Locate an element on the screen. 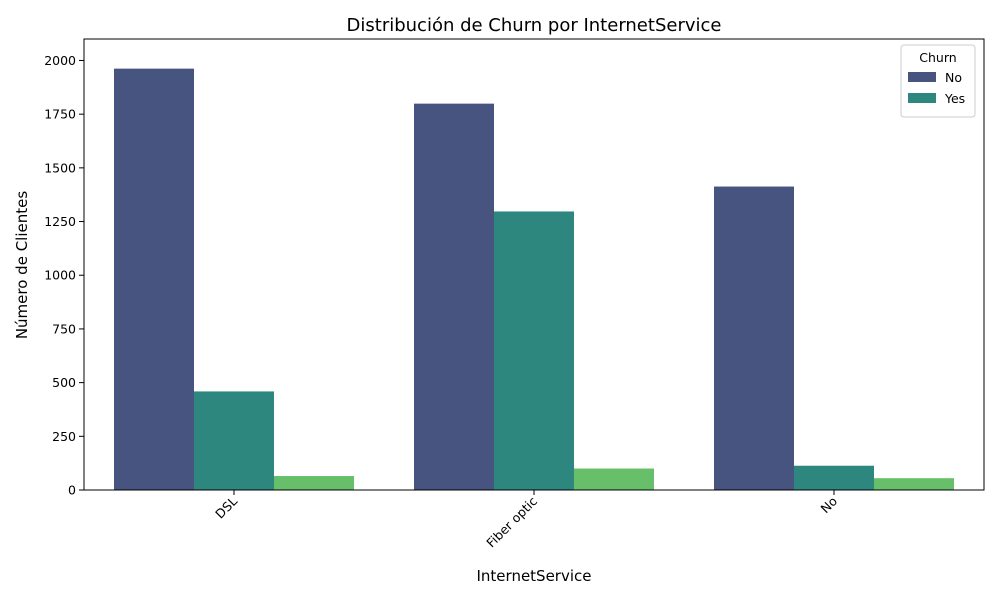 The height and width of the screenshot is (604, 1000). legend-label-yes: Yes is located at coordinates (954, 98).